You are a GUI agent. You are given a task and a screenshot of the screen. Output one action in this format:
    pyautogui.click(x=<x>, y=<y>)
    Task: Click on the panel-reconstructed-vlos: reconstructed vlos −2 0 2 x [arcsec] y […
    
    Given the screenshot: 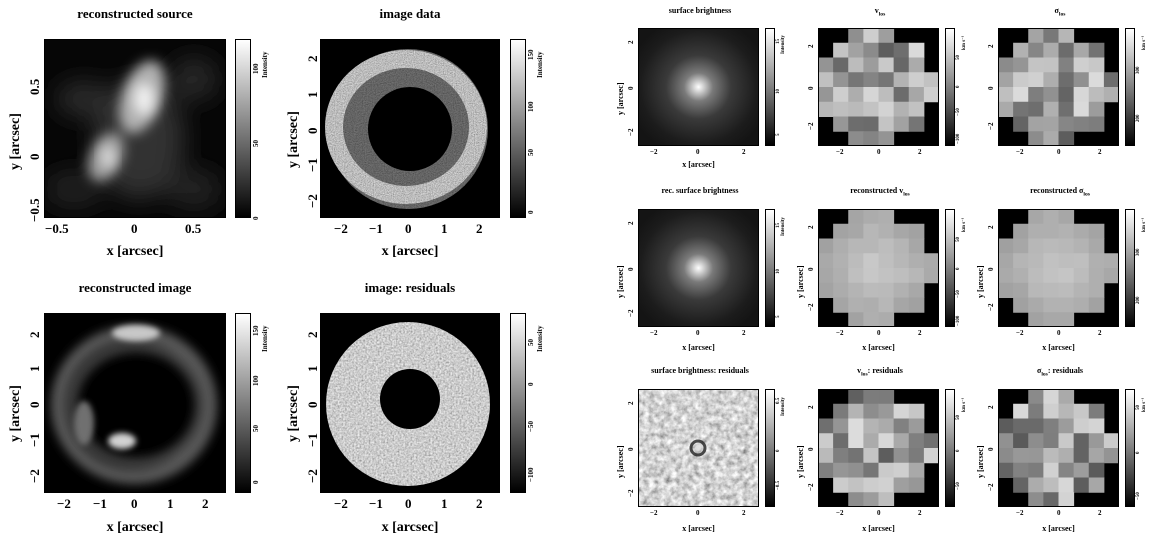 What is the action you would take?
    pyautogui.click(x=873, y=270)
    